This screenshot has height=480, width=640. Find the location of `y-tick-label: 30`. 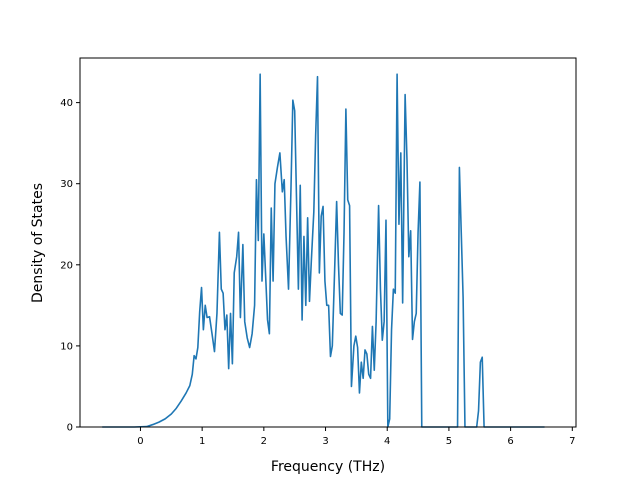

y-tick-label: 30 is located at coordinates (66, 184).